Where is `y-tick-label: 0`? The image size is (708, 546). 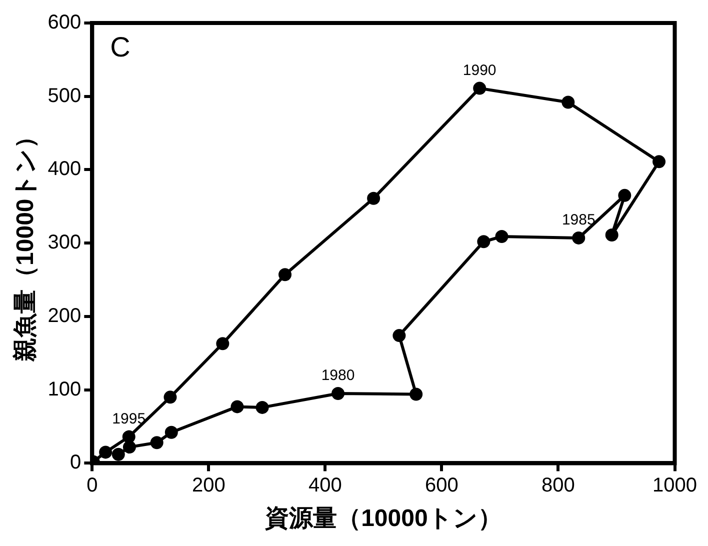
y-tick-label: 0 is located at coordinates (76, 463).